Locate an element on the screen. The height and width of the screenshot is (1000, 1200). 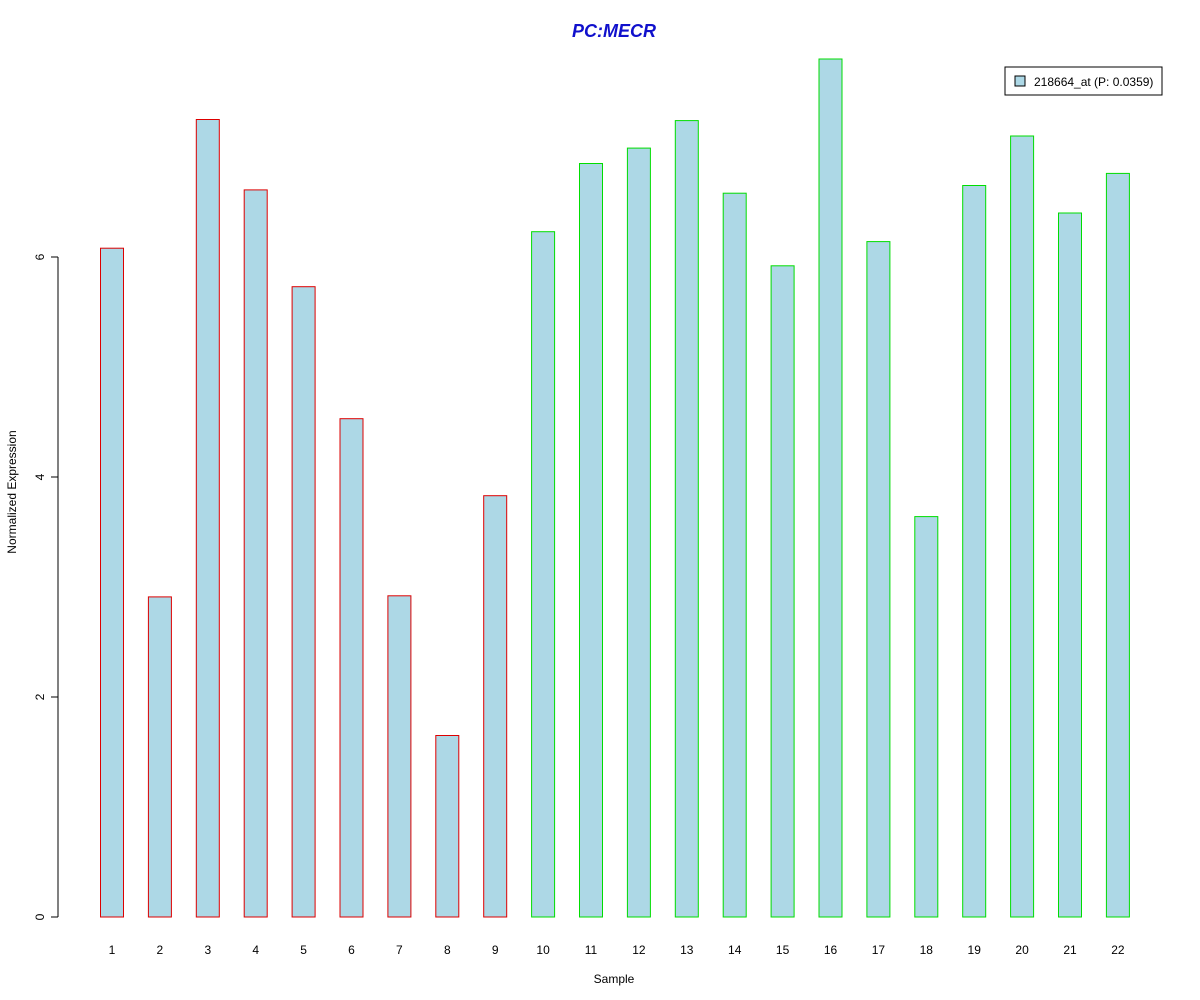
y-axis: 0 2 4 6 is located at coordinates (46, 586).